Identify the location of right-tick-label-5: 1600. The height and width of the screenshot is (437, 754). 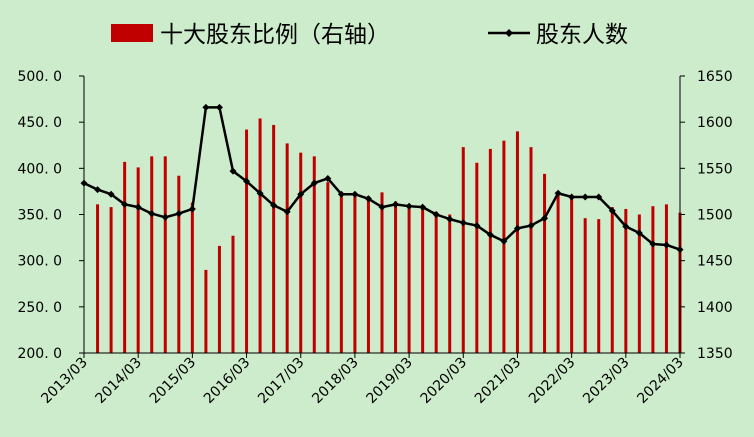
(715, 123).